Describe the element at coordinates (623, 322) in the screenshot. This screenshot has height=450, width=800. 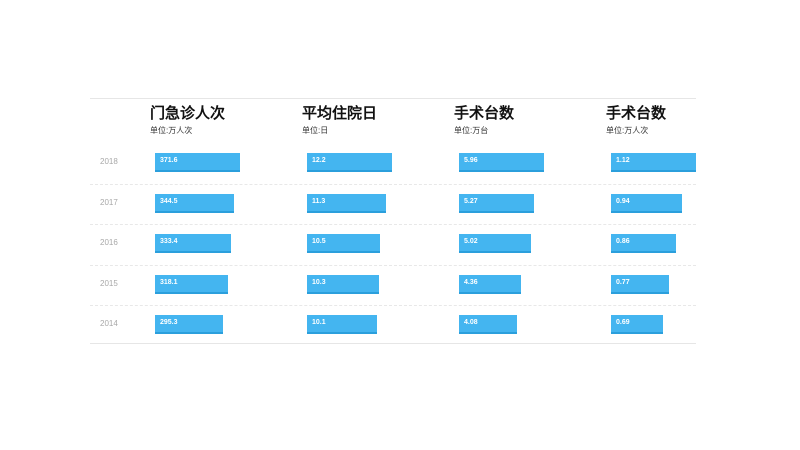
I see `bar-value-label: 0.69` at that location.